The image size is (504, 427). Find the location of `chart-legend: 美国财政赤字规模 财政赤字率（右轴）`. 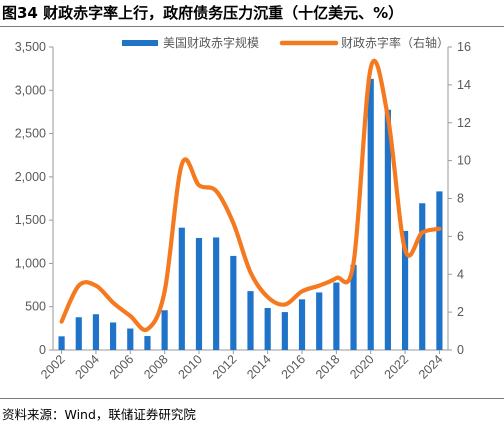

chart-legend: 美国财政赤字规模 财政赤字率（右轴） is located at coordinates (285, 42).